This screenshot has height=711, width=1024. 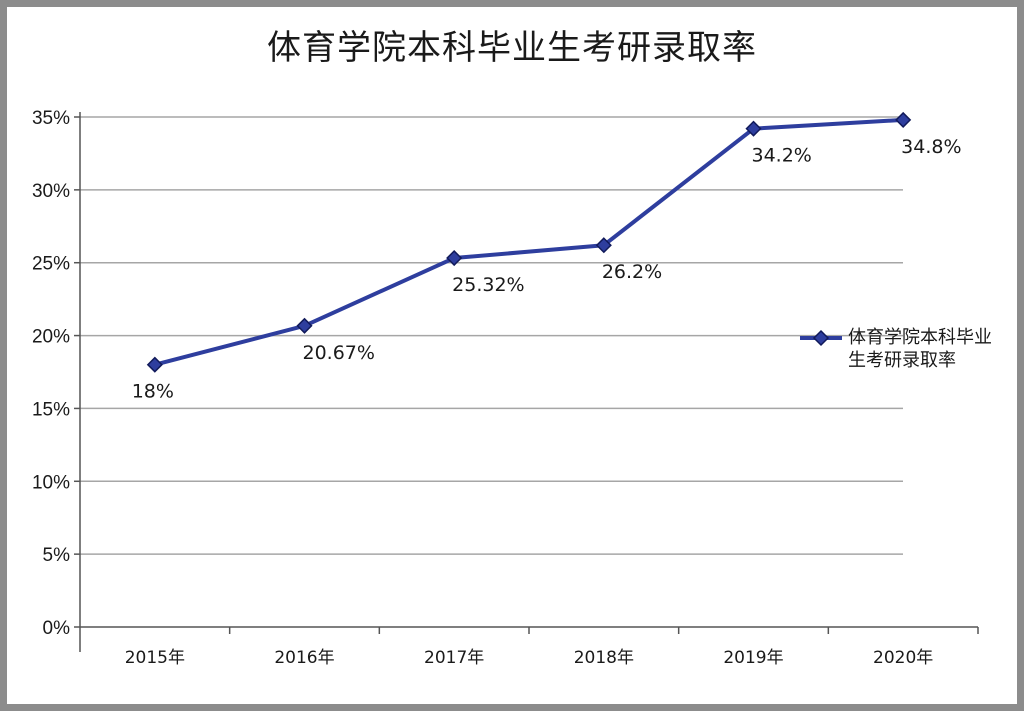 I want to click on y-tick-label: 20%, so click(x=51, y=337).